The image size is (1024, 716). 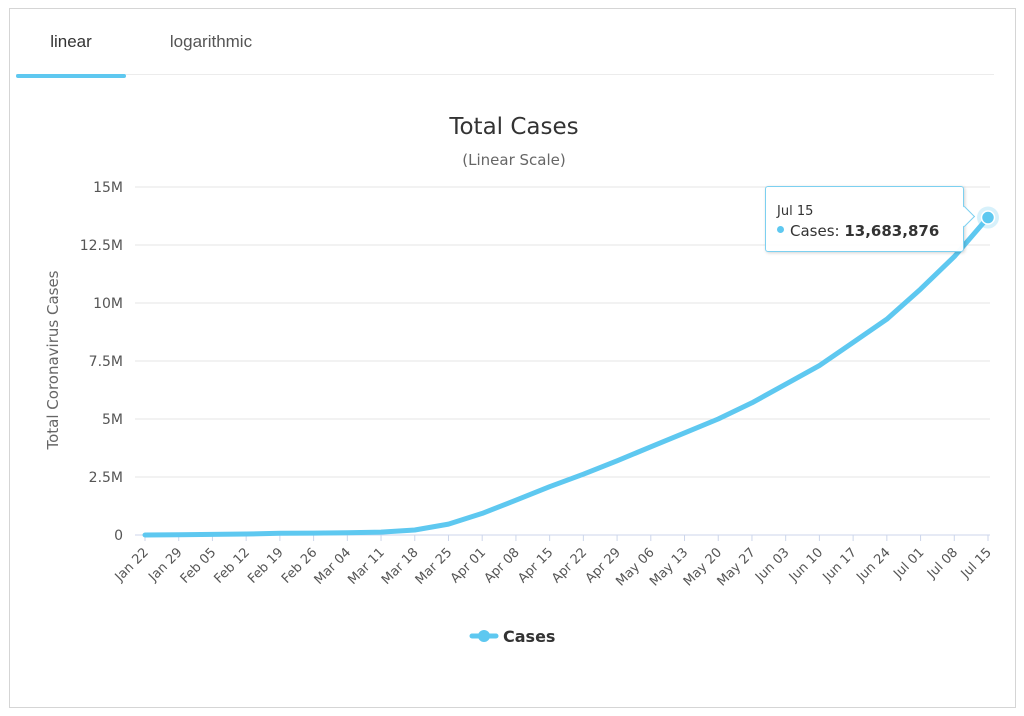 What do you see at coordinates (840, 565) in the screenshot?
I see `x-tick-label: Jun 17` at bounding box center [840, 565].